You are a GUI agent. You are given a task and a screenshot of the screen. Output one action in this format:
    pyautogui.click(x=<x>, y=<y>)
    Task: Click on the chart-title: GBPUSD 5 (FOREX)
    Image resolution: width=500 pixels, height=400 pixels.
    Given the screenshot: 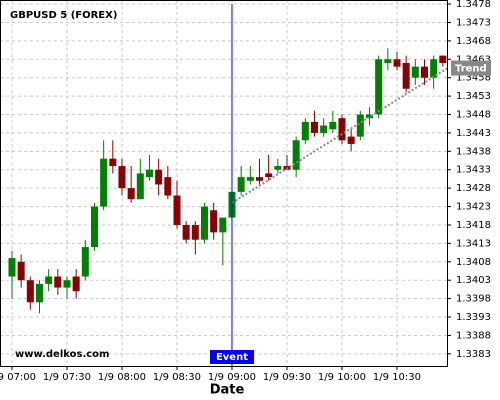 What is the action you would take?
    pyautogui.click(x=63, y=15)
    